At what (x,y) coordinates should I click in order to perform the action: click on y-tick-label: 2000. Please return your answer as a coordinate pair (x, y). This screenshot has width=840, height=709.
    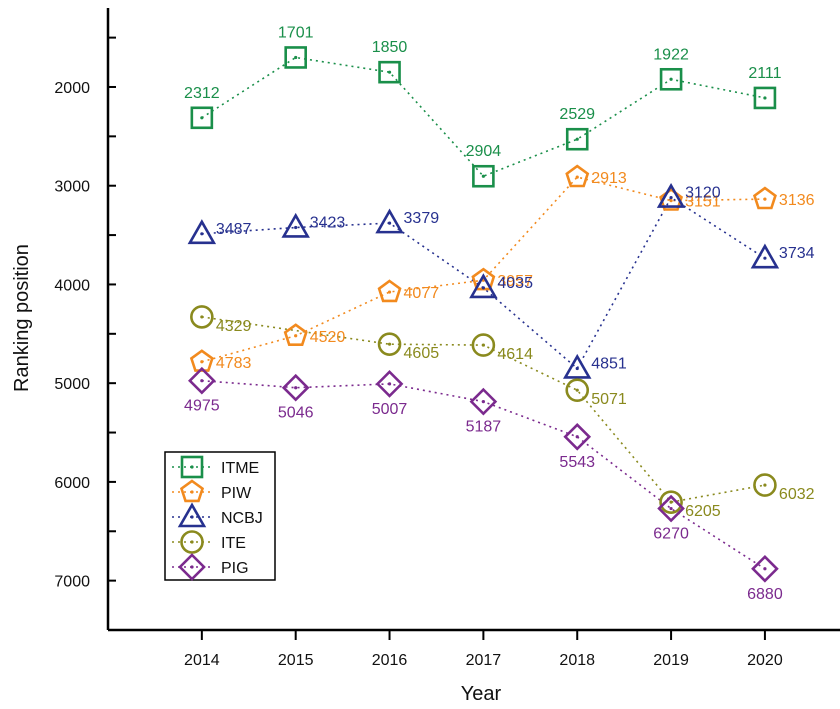
    Looking at the image, I should click on (72, 88).